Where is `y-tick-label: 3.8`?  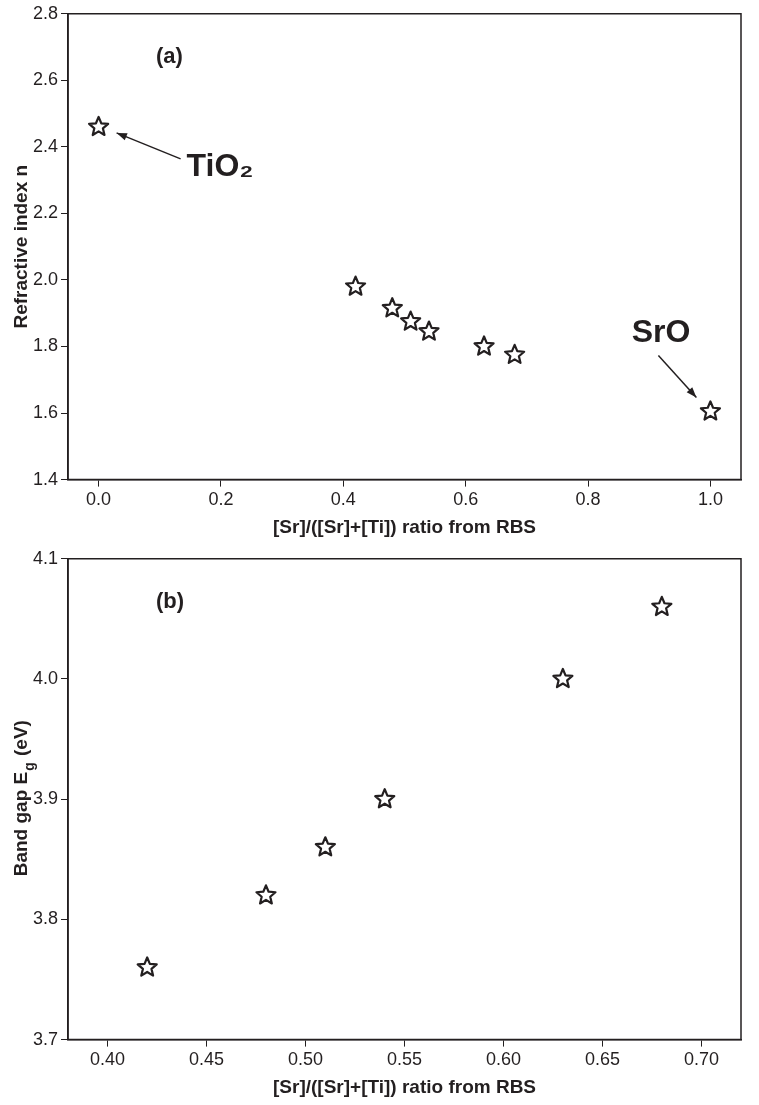 y-tick-label: 3.8 is located at coordinates (45, 918).